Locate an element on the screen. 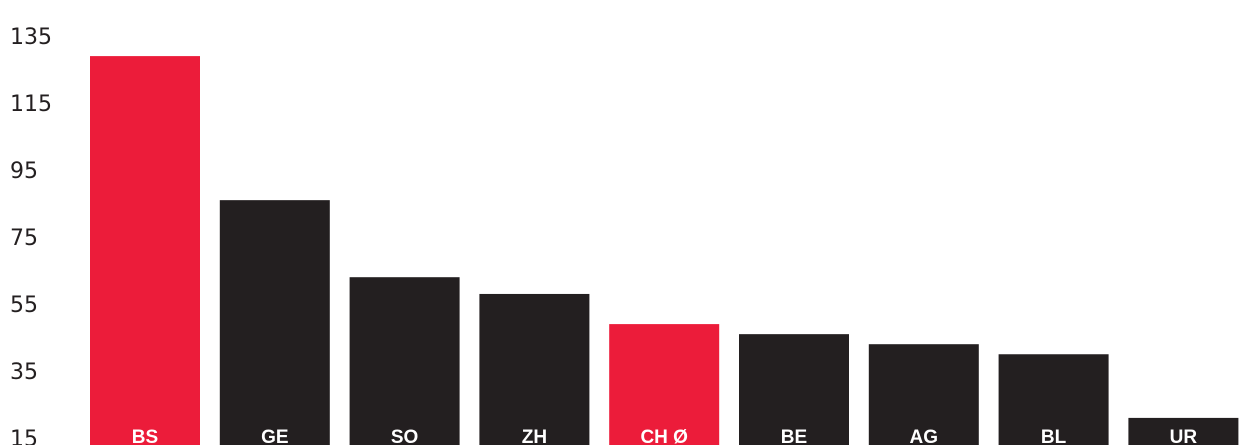 The image size is (1249, 445). bar-ge is located at coordinates (274, 322).